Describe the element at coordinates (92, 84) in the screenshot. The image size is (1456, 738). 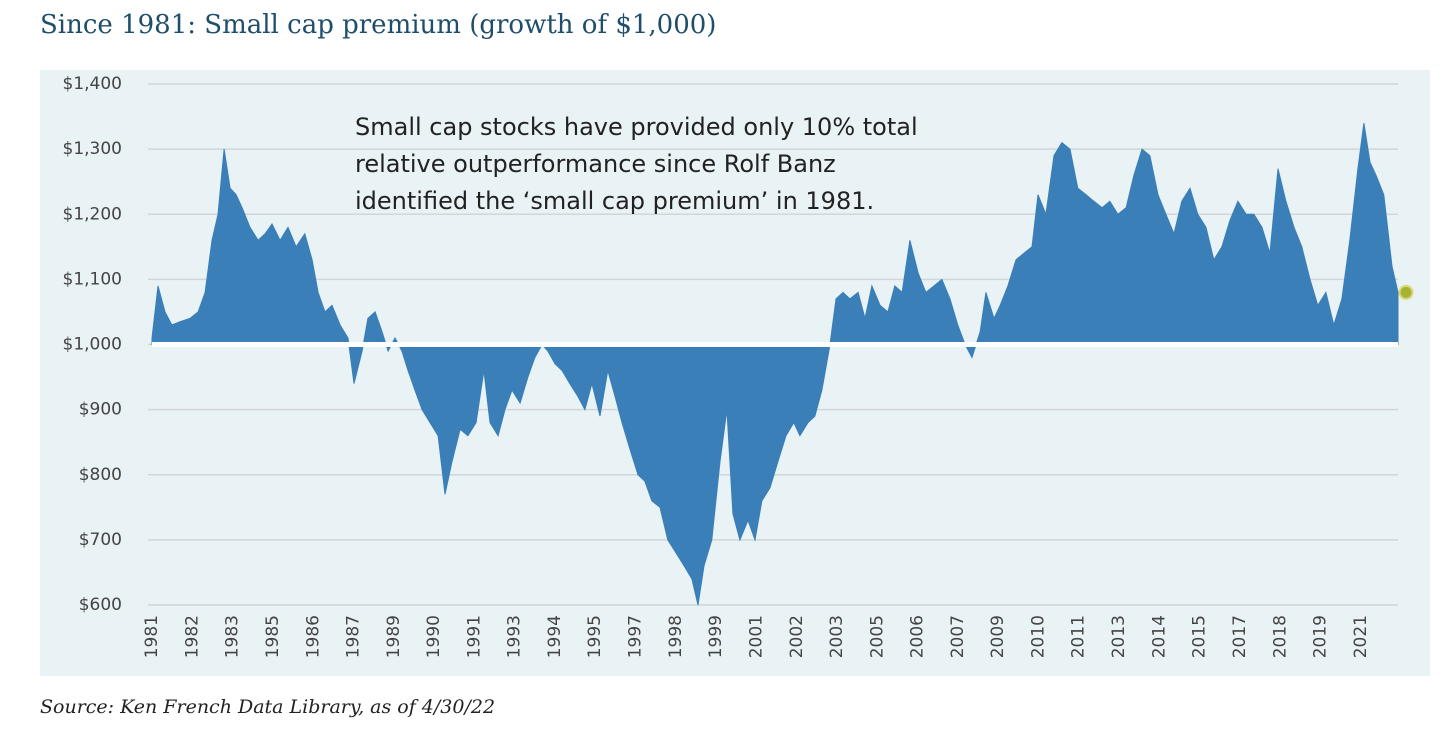
I see `y-tick-label: $1,400` at that location.